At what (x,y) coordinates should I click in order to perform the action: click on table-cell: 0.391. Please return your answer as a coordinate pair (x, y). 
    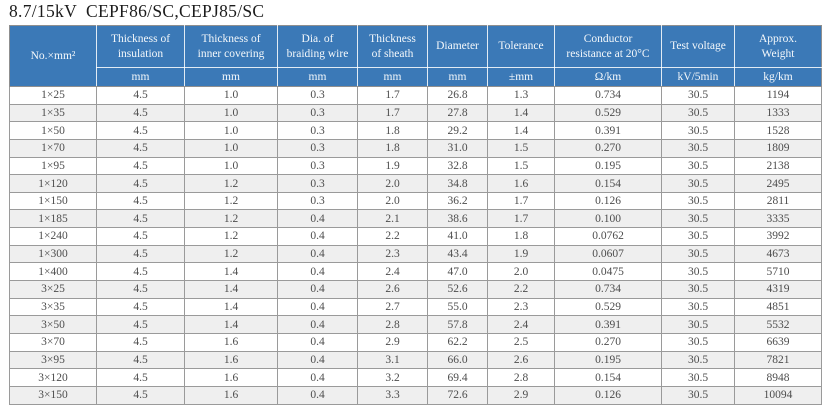
    Looking at the image, I should click on (608, 130).